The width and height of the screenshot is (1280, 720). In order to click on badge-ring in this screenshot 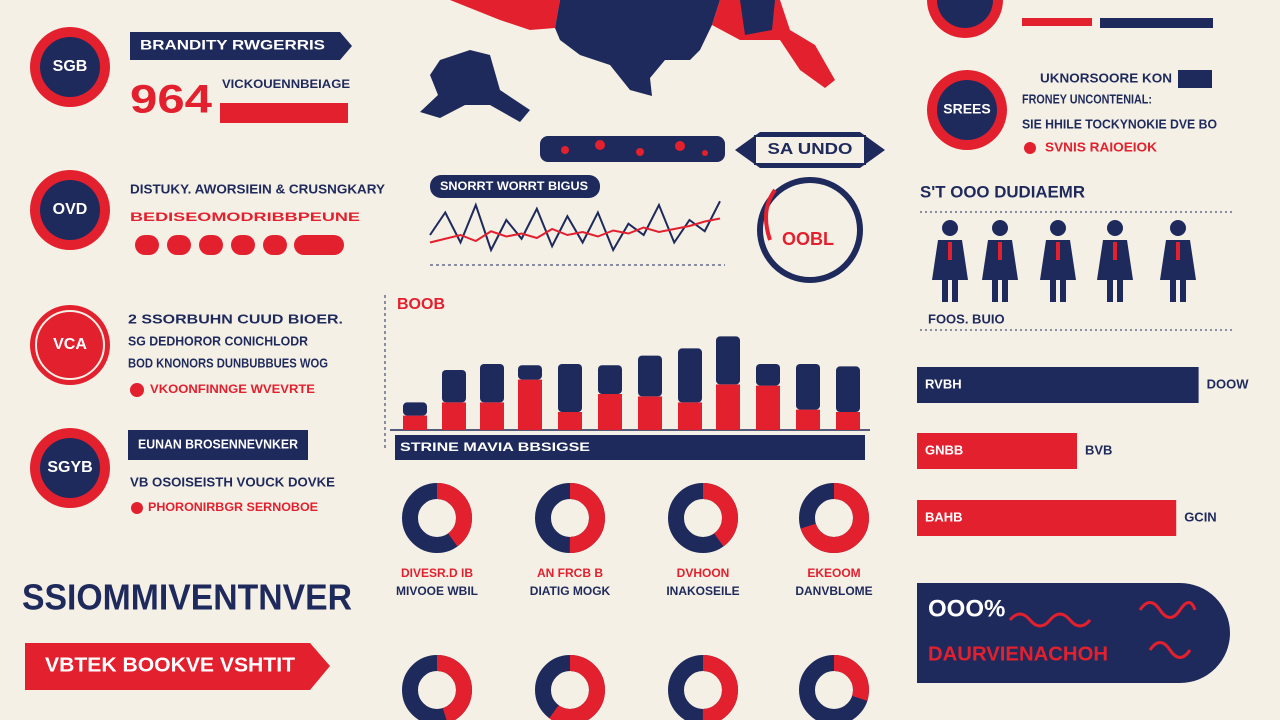, I will do `click(810, 230)`.